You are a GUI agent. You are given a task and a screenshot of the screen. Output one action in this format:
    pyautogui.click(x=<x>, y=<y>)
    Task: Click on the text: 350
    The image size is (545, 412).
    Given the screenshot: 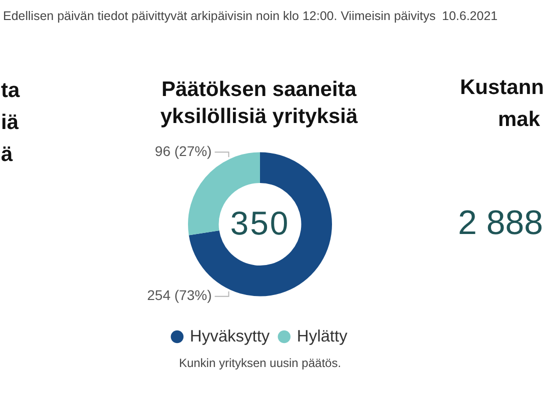 What is the action you would take?
    pyautogui.click(x=260, y=223)
    